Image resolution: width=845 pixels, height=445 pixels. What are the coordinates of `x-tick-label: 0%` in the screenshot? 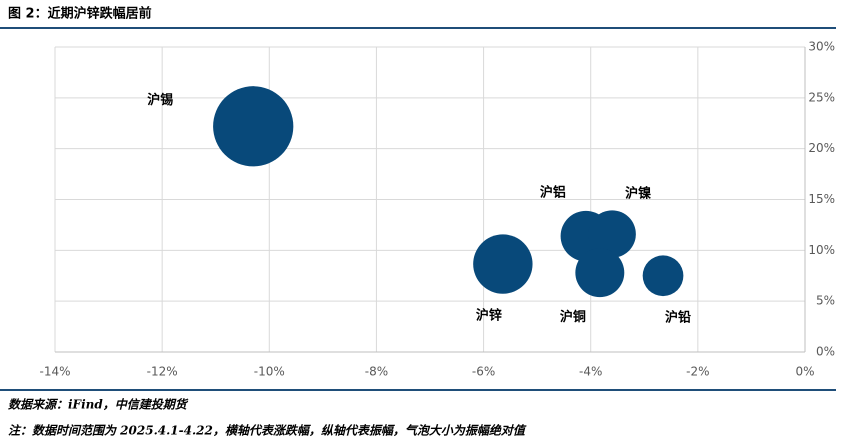 It's located at (804, 372).